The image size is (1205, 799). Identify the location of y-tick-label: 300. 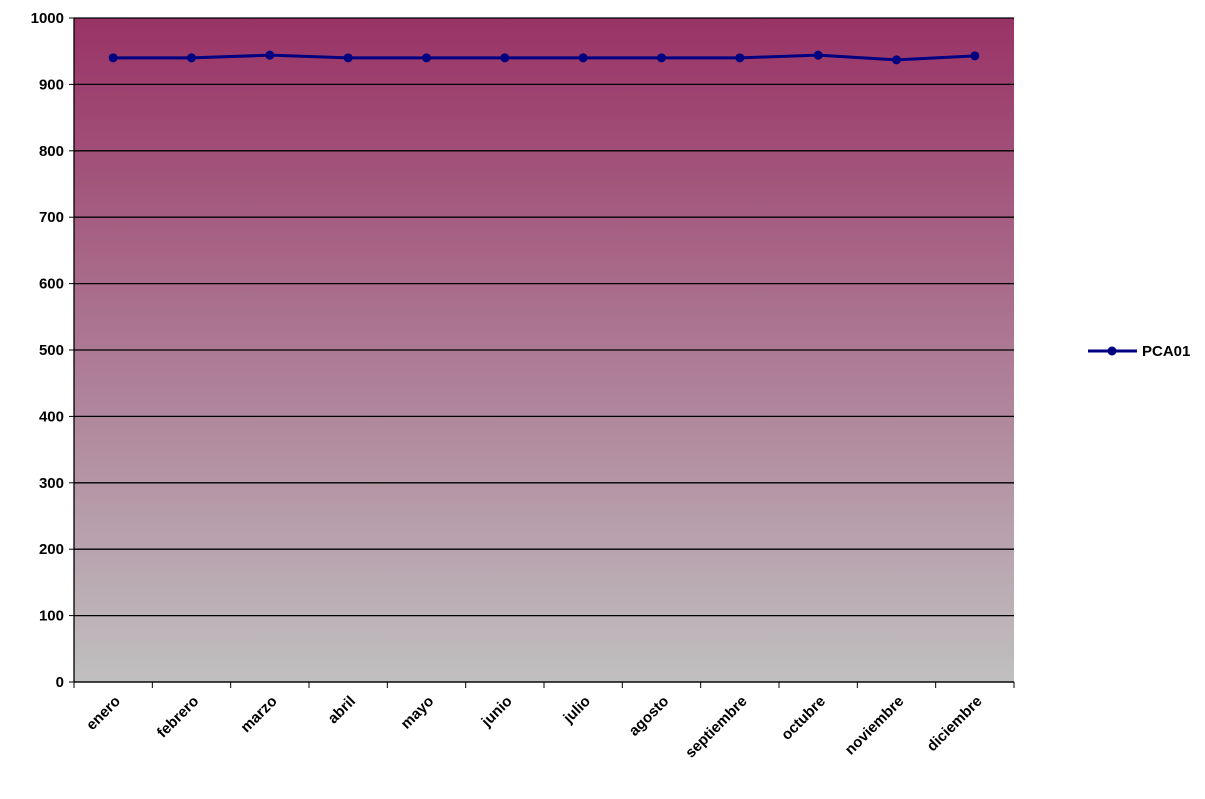
(51, 483).